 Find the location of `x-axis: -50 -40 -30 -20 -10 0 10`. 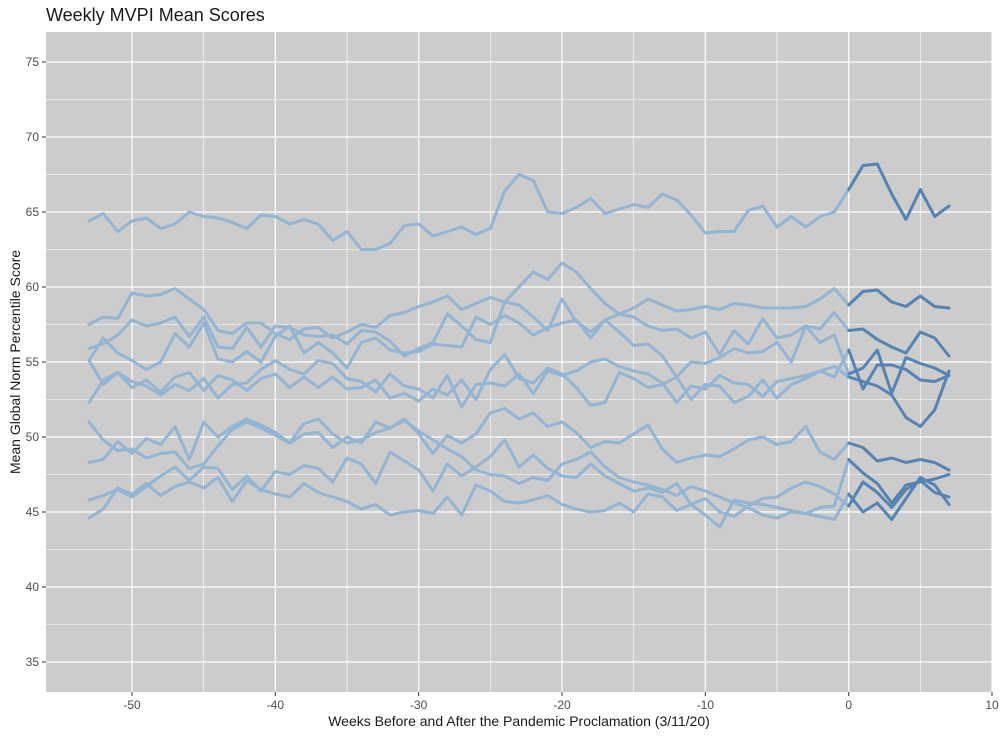

x-axis: -50 -40 -30 -20 -10 0 10 is located at coordinates (561, 702).